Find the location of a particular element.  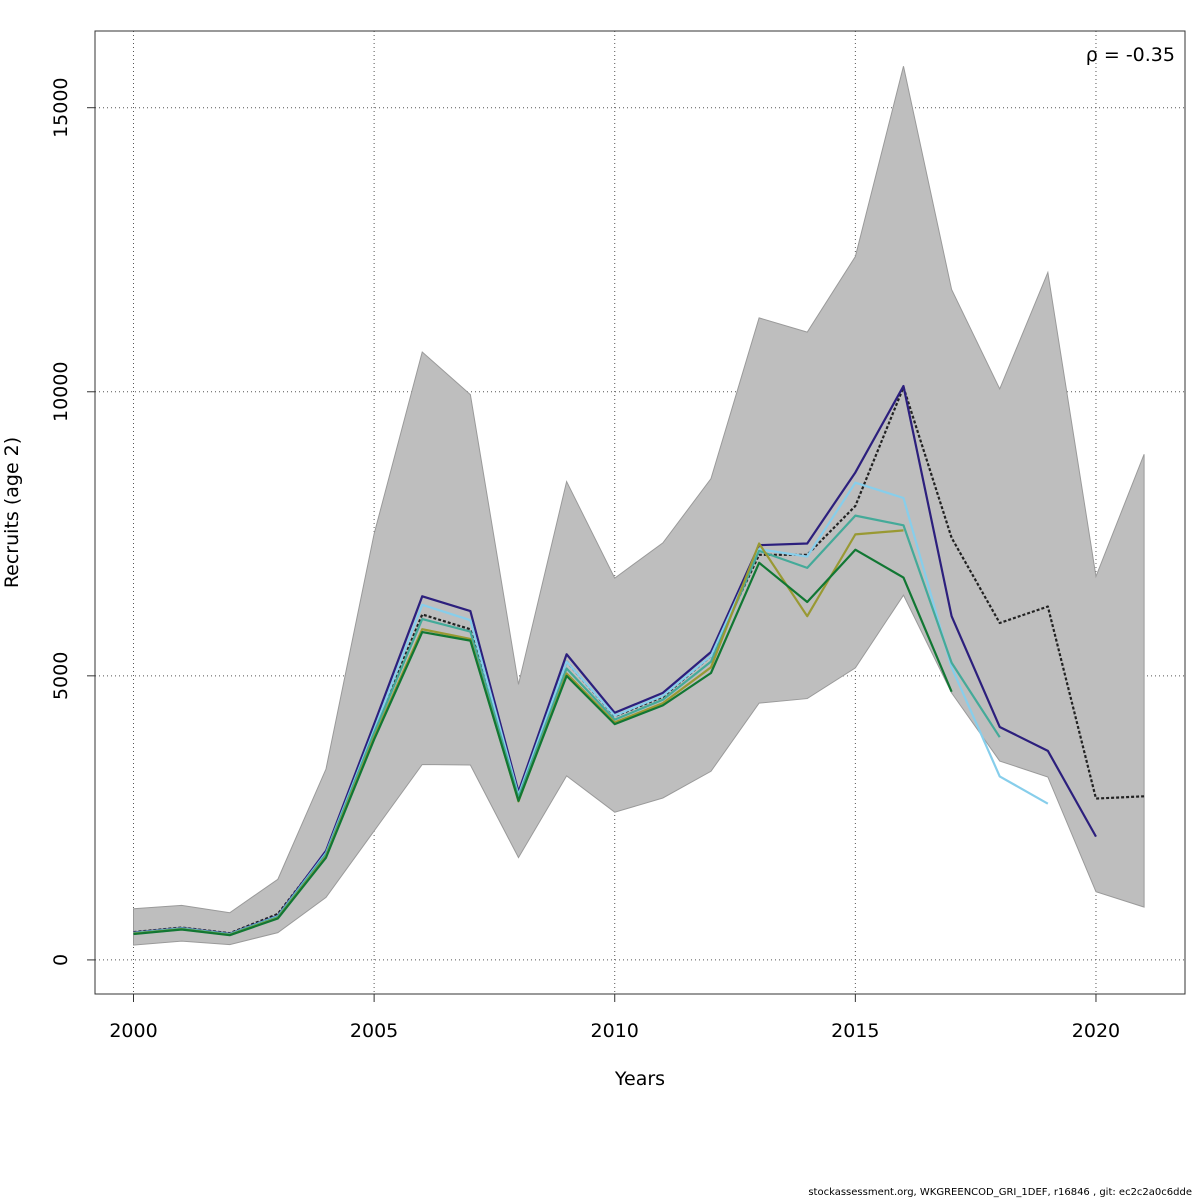

y-axis-title: Recruits (age 2) is located at coordinates (12, 512).